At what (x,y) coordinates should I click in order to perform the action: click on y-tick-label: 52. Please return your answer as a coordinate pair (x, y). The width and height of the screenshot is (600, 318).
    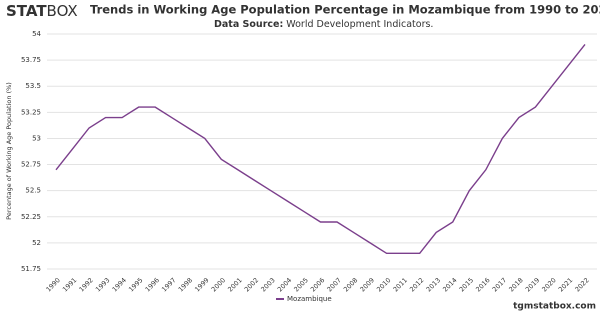
    Looking at the image, I should click on (36, 243).